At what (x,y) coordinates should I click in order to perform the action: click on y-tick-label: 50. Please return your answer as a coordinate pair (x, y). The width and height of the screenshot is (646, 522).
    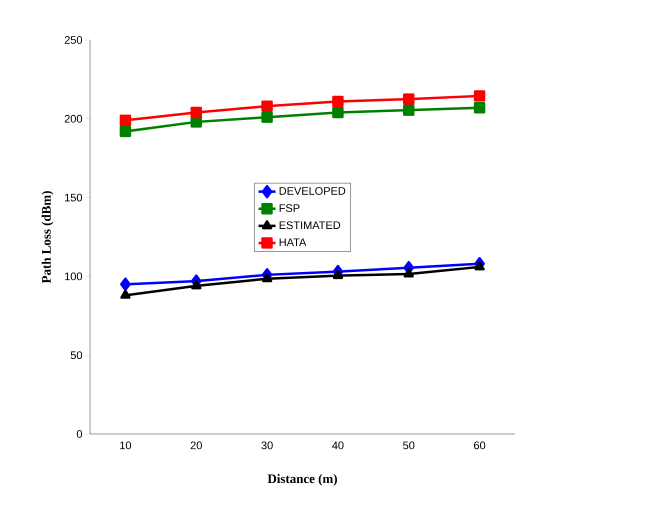
    Looking at the image, I should click on (76, 355).